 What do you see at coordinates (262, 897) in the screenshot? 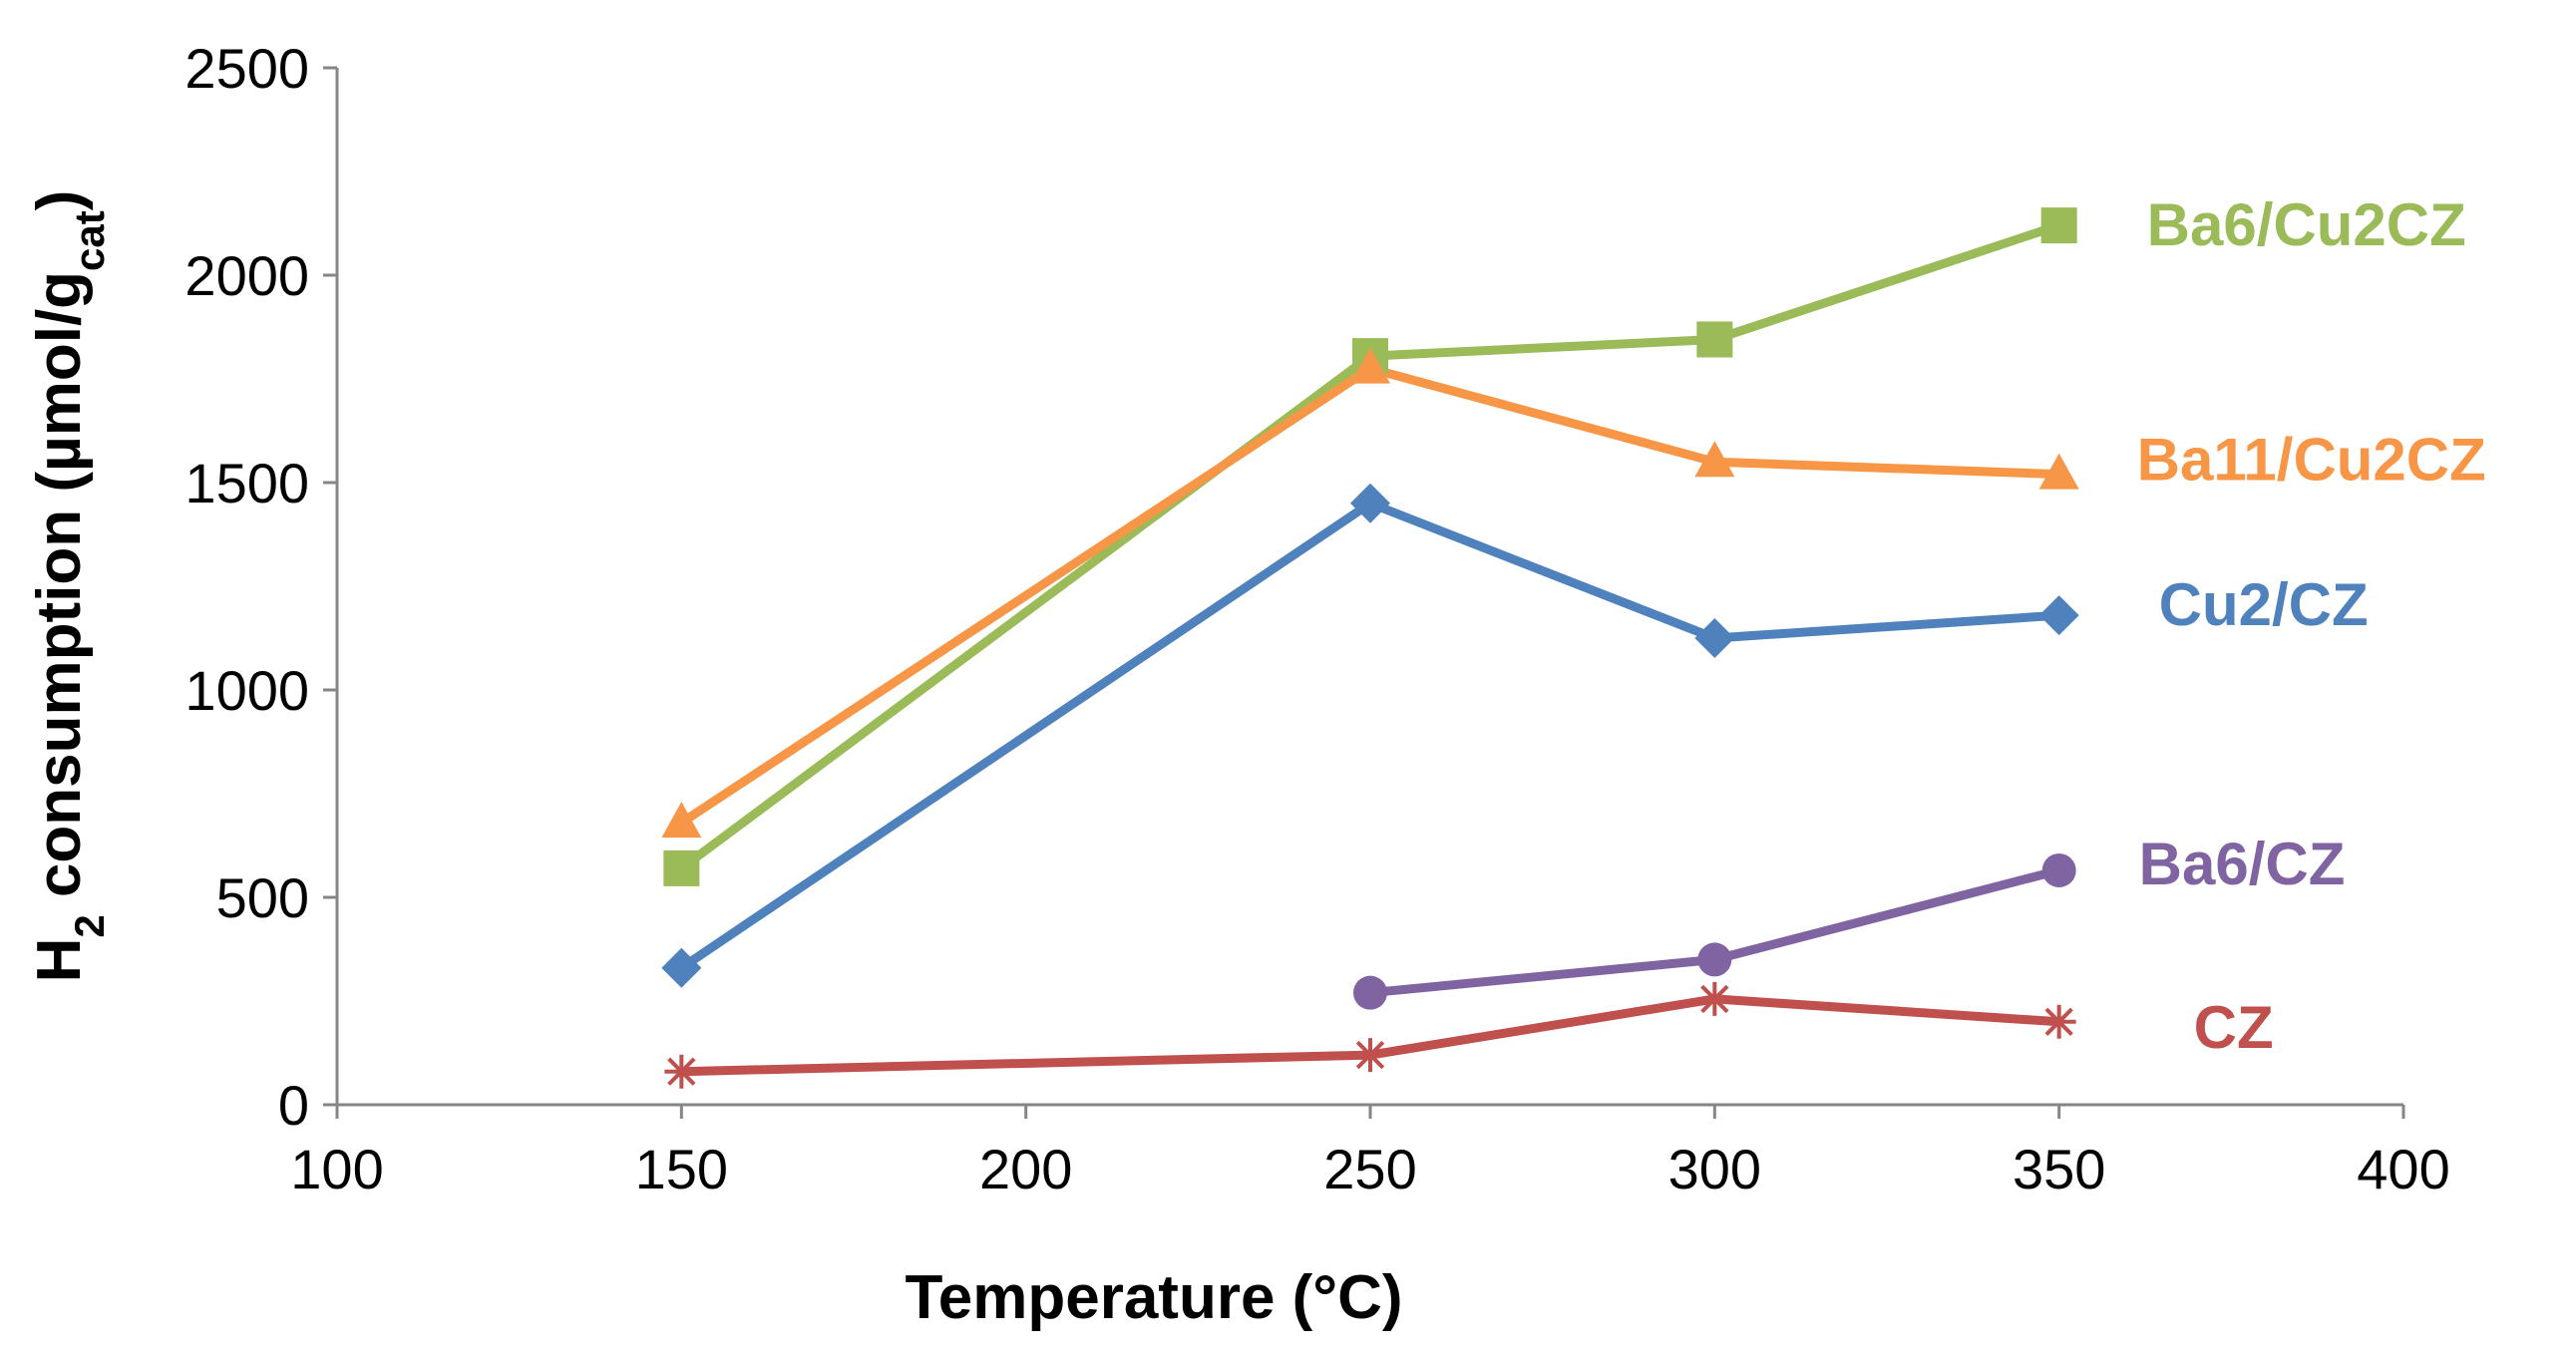
I see `y-tick-label: 500` at bounding box center [262, 897].